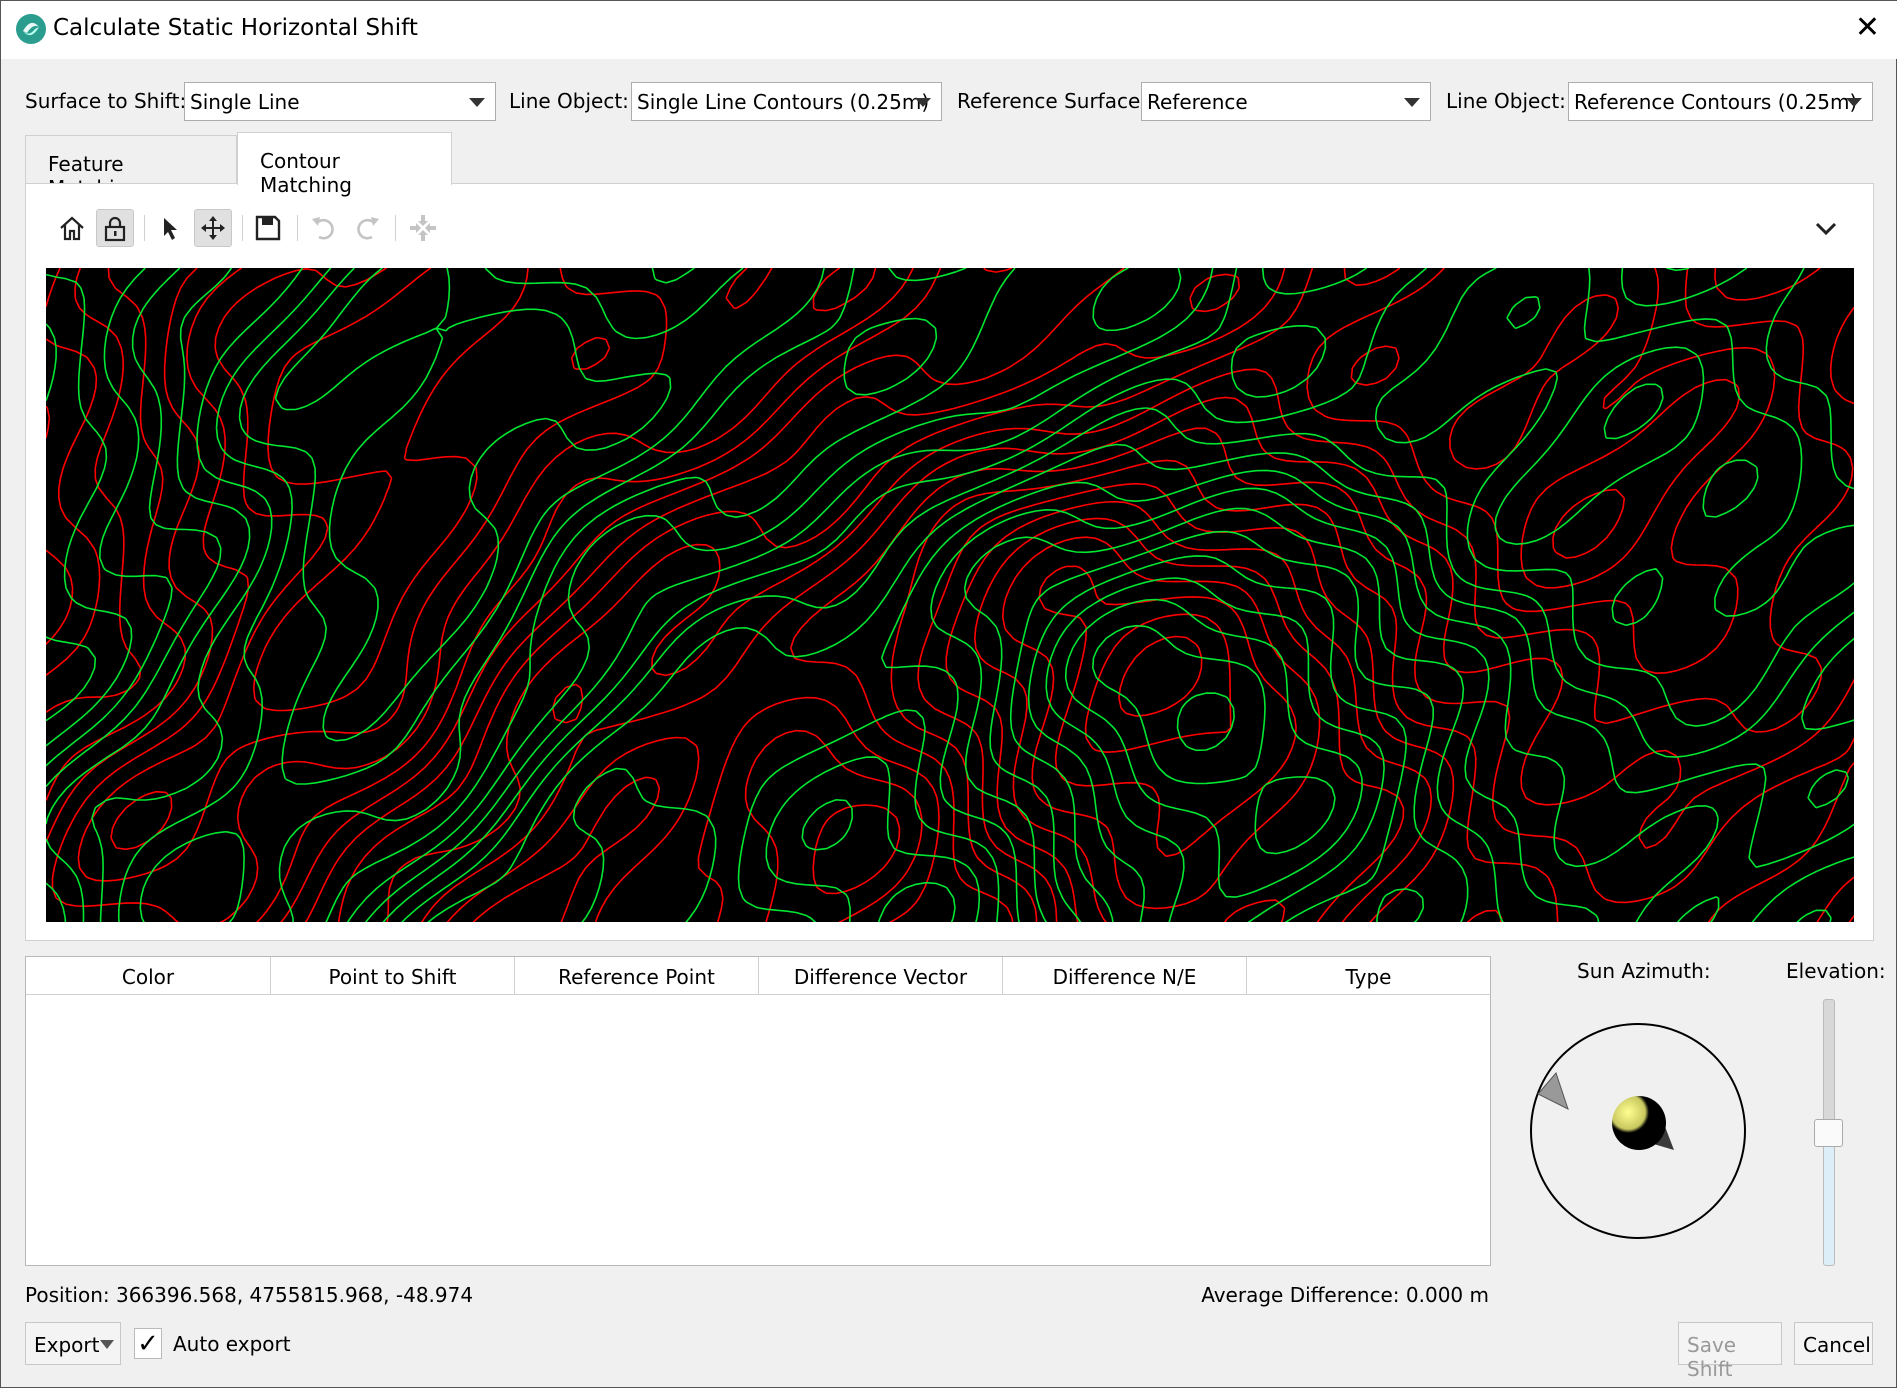  What do you see at coordinates (213, 228) in the screenshot?
I see `pan-icon` at bounding box center [213, 228].